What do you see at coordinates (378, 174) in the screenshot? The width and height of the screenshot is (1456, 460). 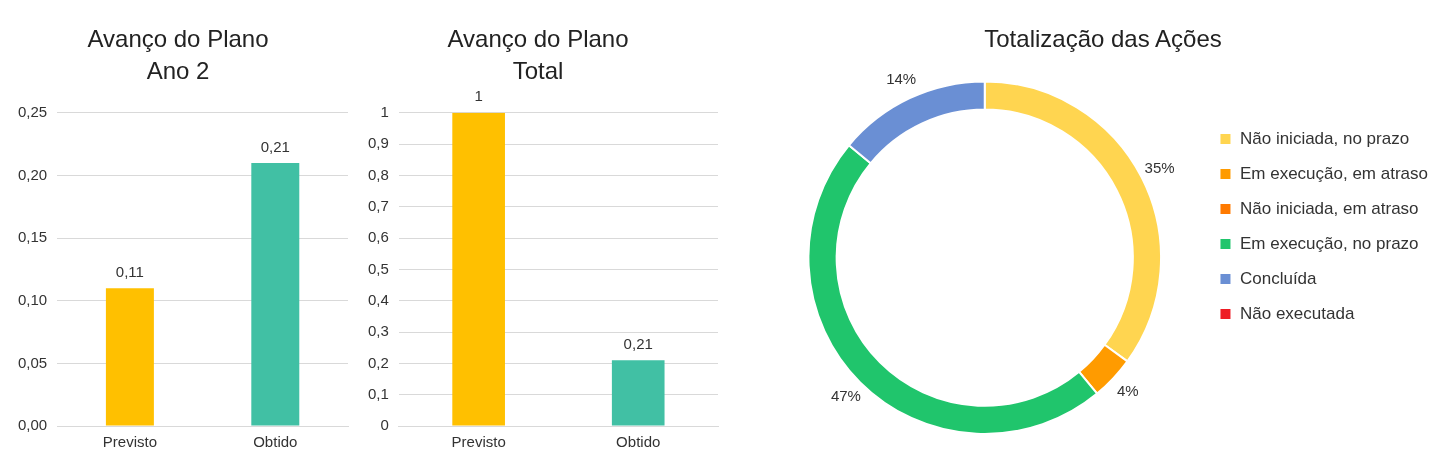 I see `y-tick-label: 0,8` at bounding box center [378, 174].